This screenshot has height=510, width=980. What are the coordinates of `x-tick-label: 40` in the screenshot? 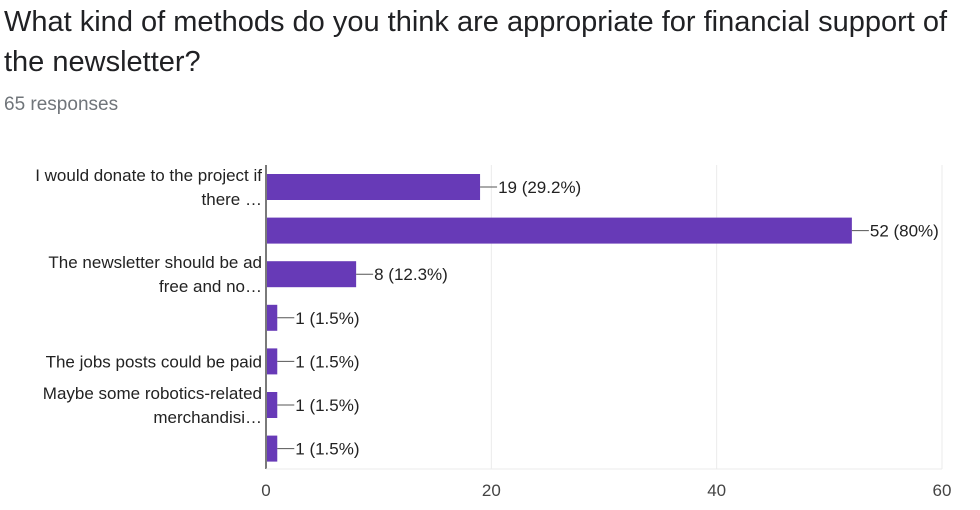 It's located at (716, 490).